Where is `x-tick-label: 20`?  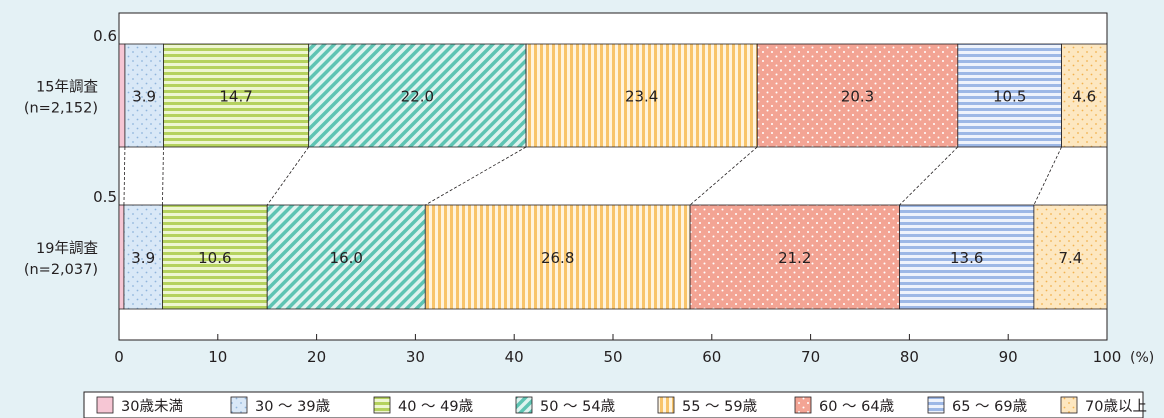
x-tick-label: 20 is located at coordinates (316, 357).